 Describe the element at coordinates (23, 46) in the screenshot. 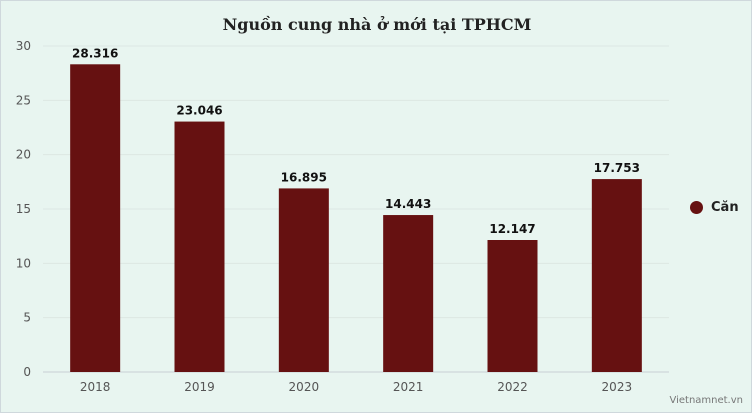

I see `y-tick-label: 30` at that location.